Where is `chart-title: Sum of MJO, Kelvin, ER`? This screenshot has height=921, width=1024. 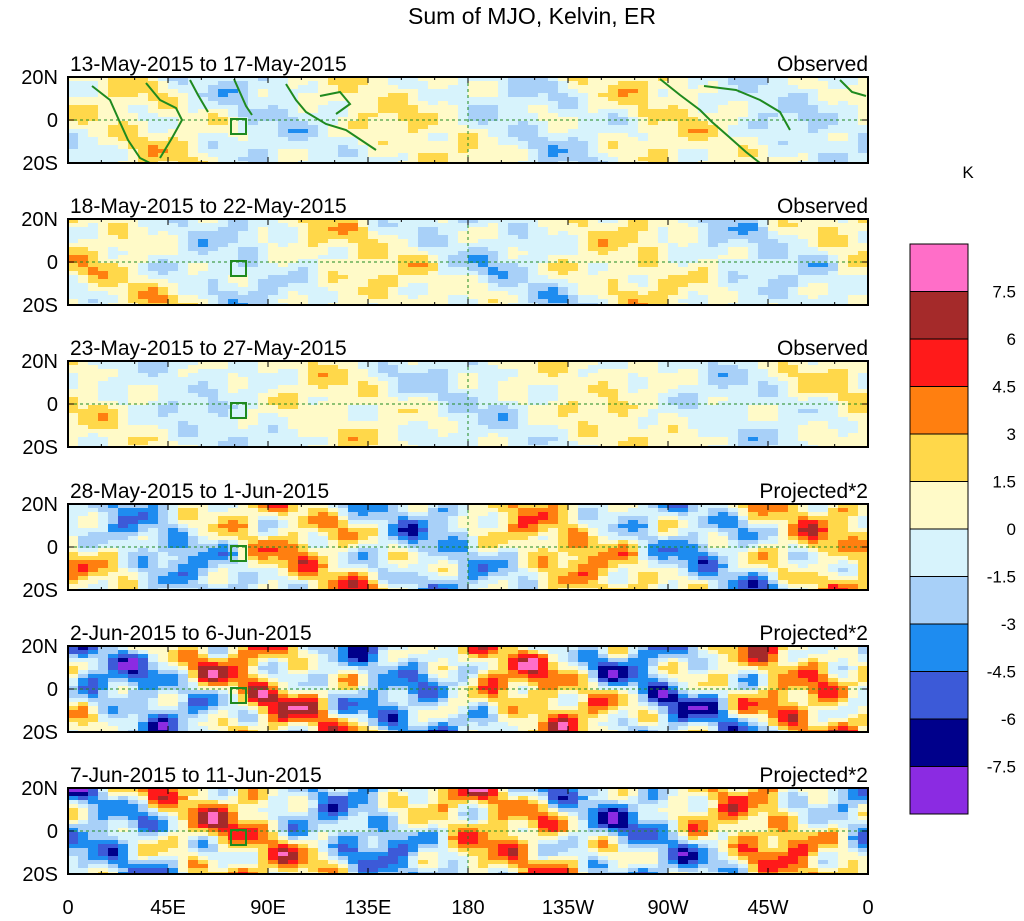 chart-title: Sum of MJO, Kelvin, ER is located at coordinates (532, 16).